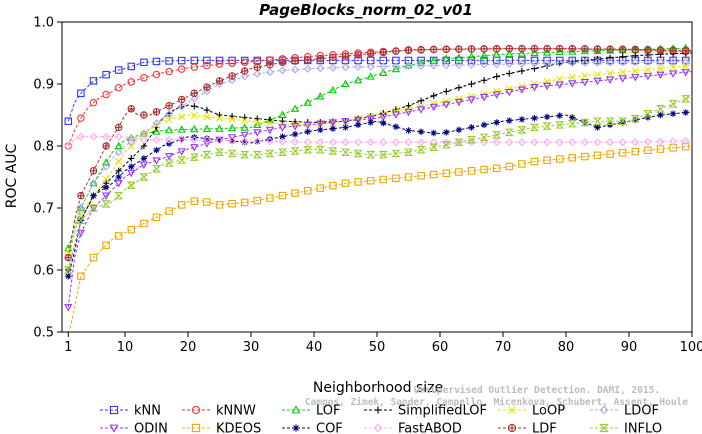  What do you see at coordinates (425, 411) in the screenshot?
I see `legend-item-simplifiedlof: SimplifiedLOF` at bounding box center [425, 411].